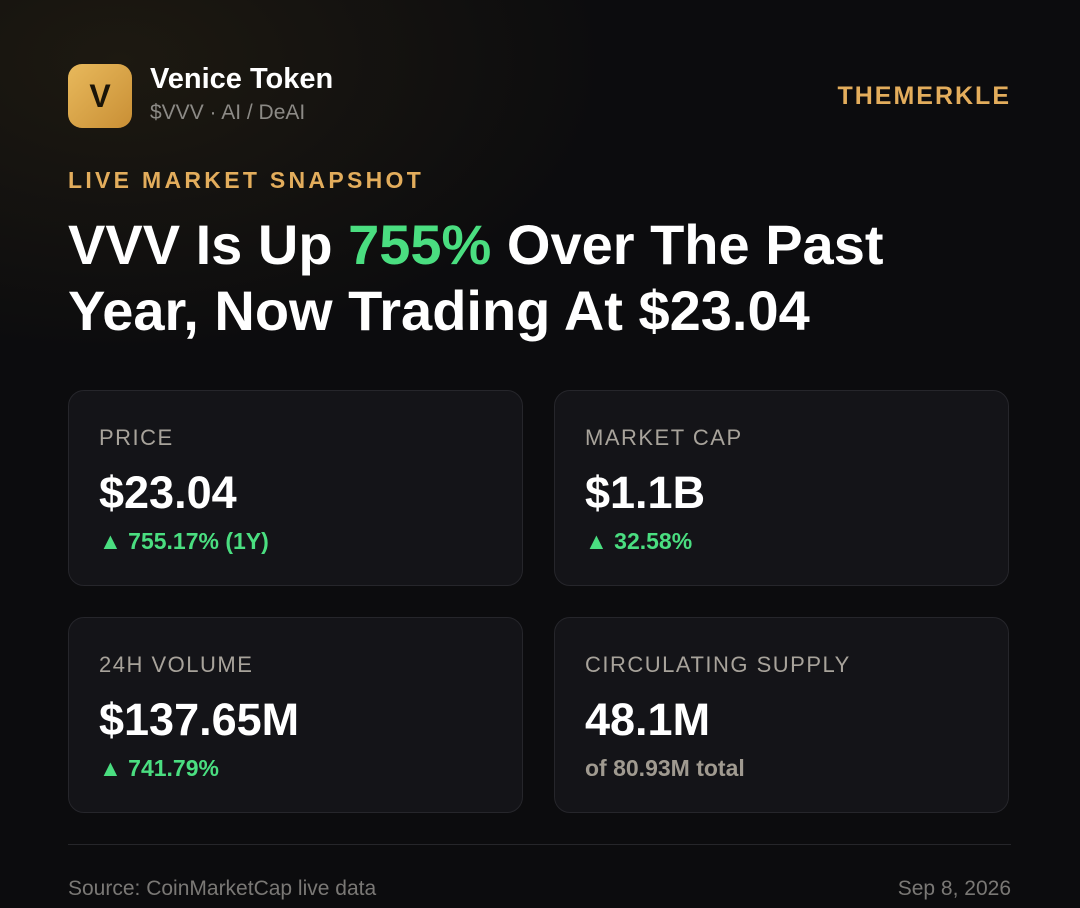  What do you see at coordinates (665, 768) in the screenshot?
I see `stat-change: of 80.93M total` at bounding box center [665, 768].